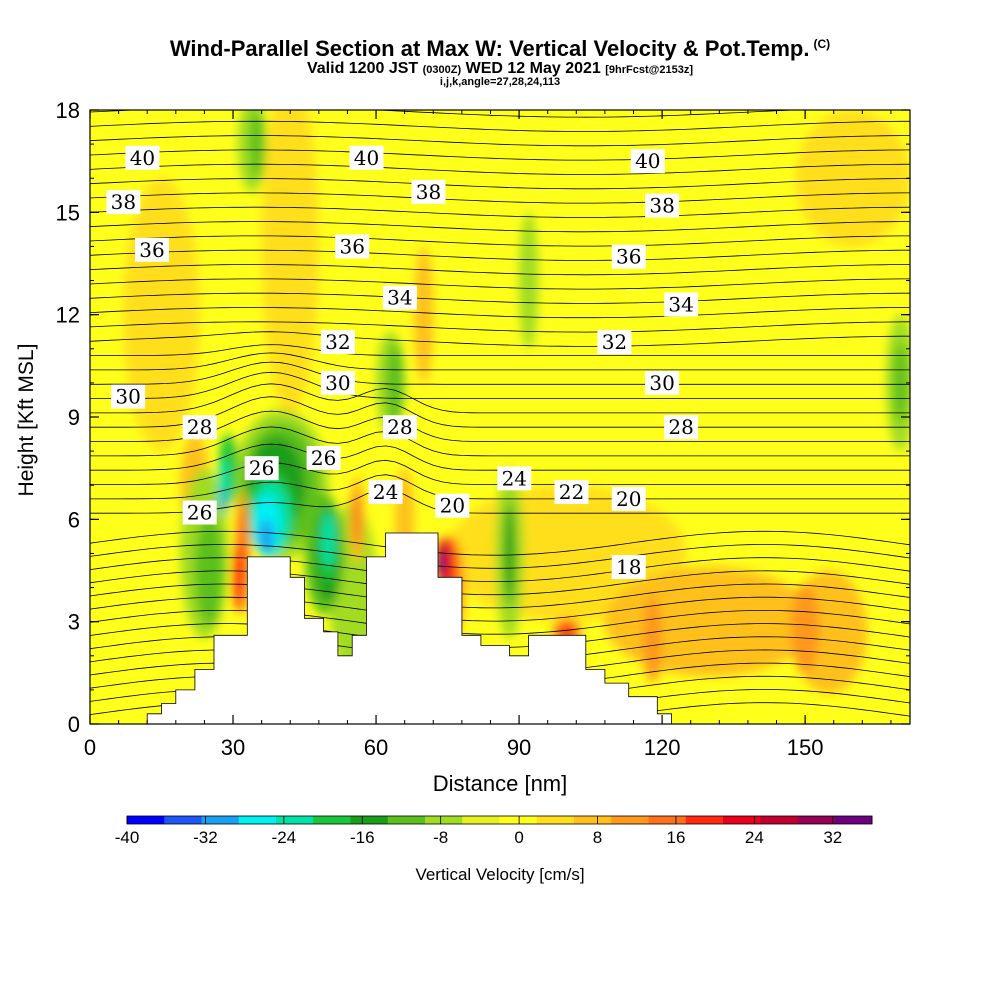  I want to click on theta-label-text: 32, so click(337, 342).